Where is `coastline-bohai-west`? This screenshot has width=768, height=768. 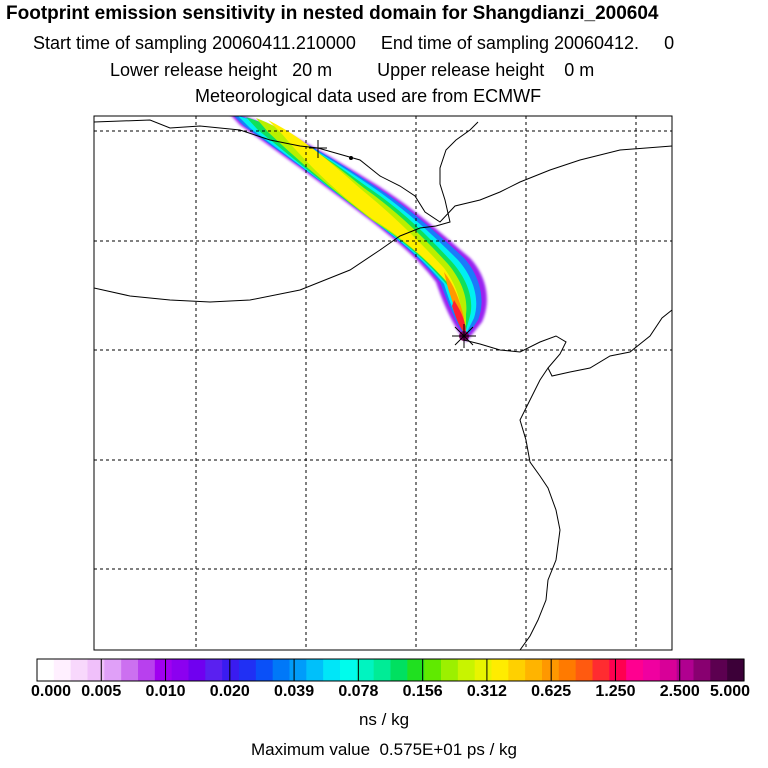
coastline-bohai-west is located at coordinates (265, 264).